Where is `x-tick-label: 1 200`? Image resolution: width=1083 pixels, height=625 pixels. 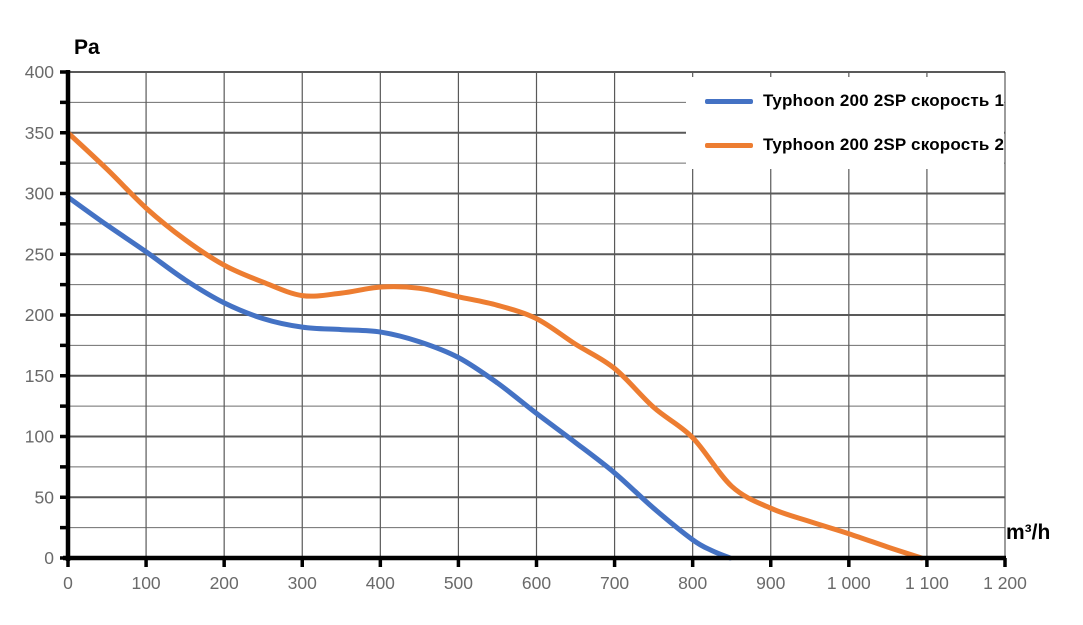 x-tick-label: 1 200 is located at coordinates (1005, 583).